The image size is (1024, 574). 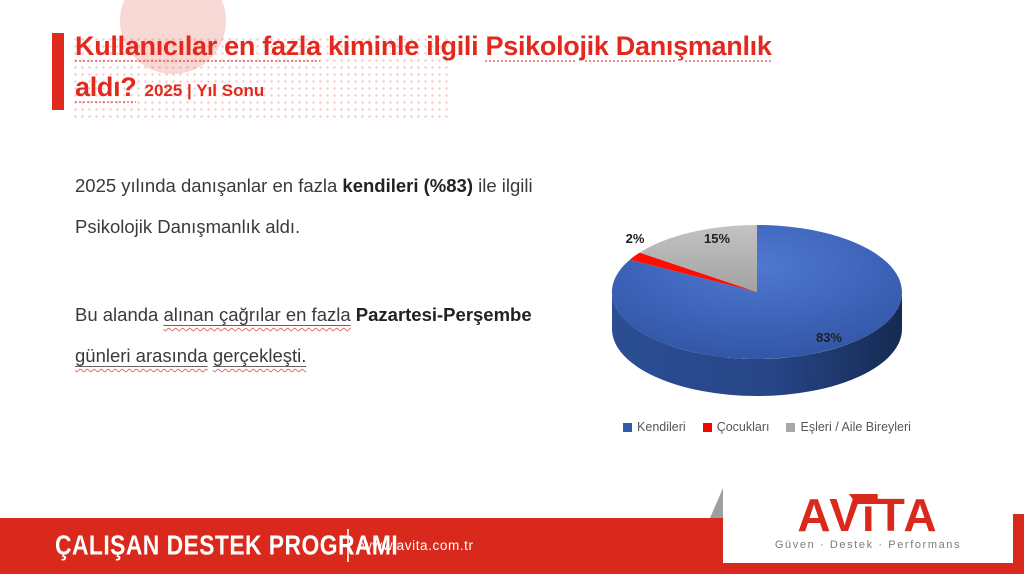 I want to click on title-segment: aldı?, so click(x=106, y=87).